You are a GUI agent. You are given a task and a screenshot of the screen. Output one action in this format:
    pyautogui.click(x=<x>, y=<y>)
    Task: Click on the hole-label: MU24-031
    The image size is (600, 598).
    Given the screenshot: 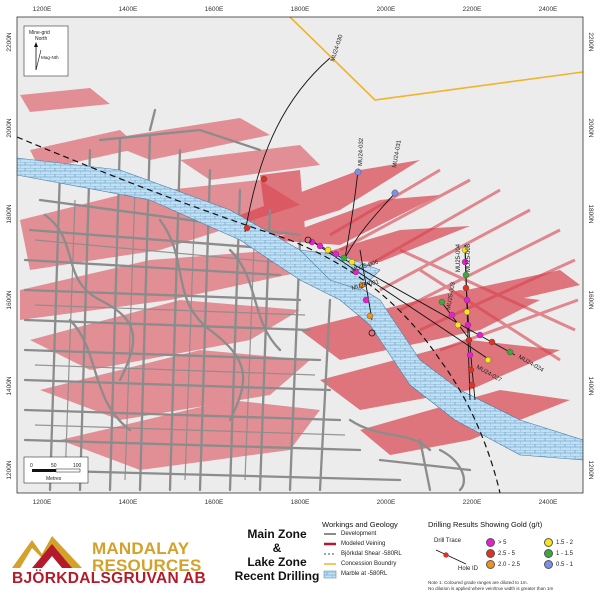 What is the action you would take?
    pyautogui.click(x=397, y=153)
    